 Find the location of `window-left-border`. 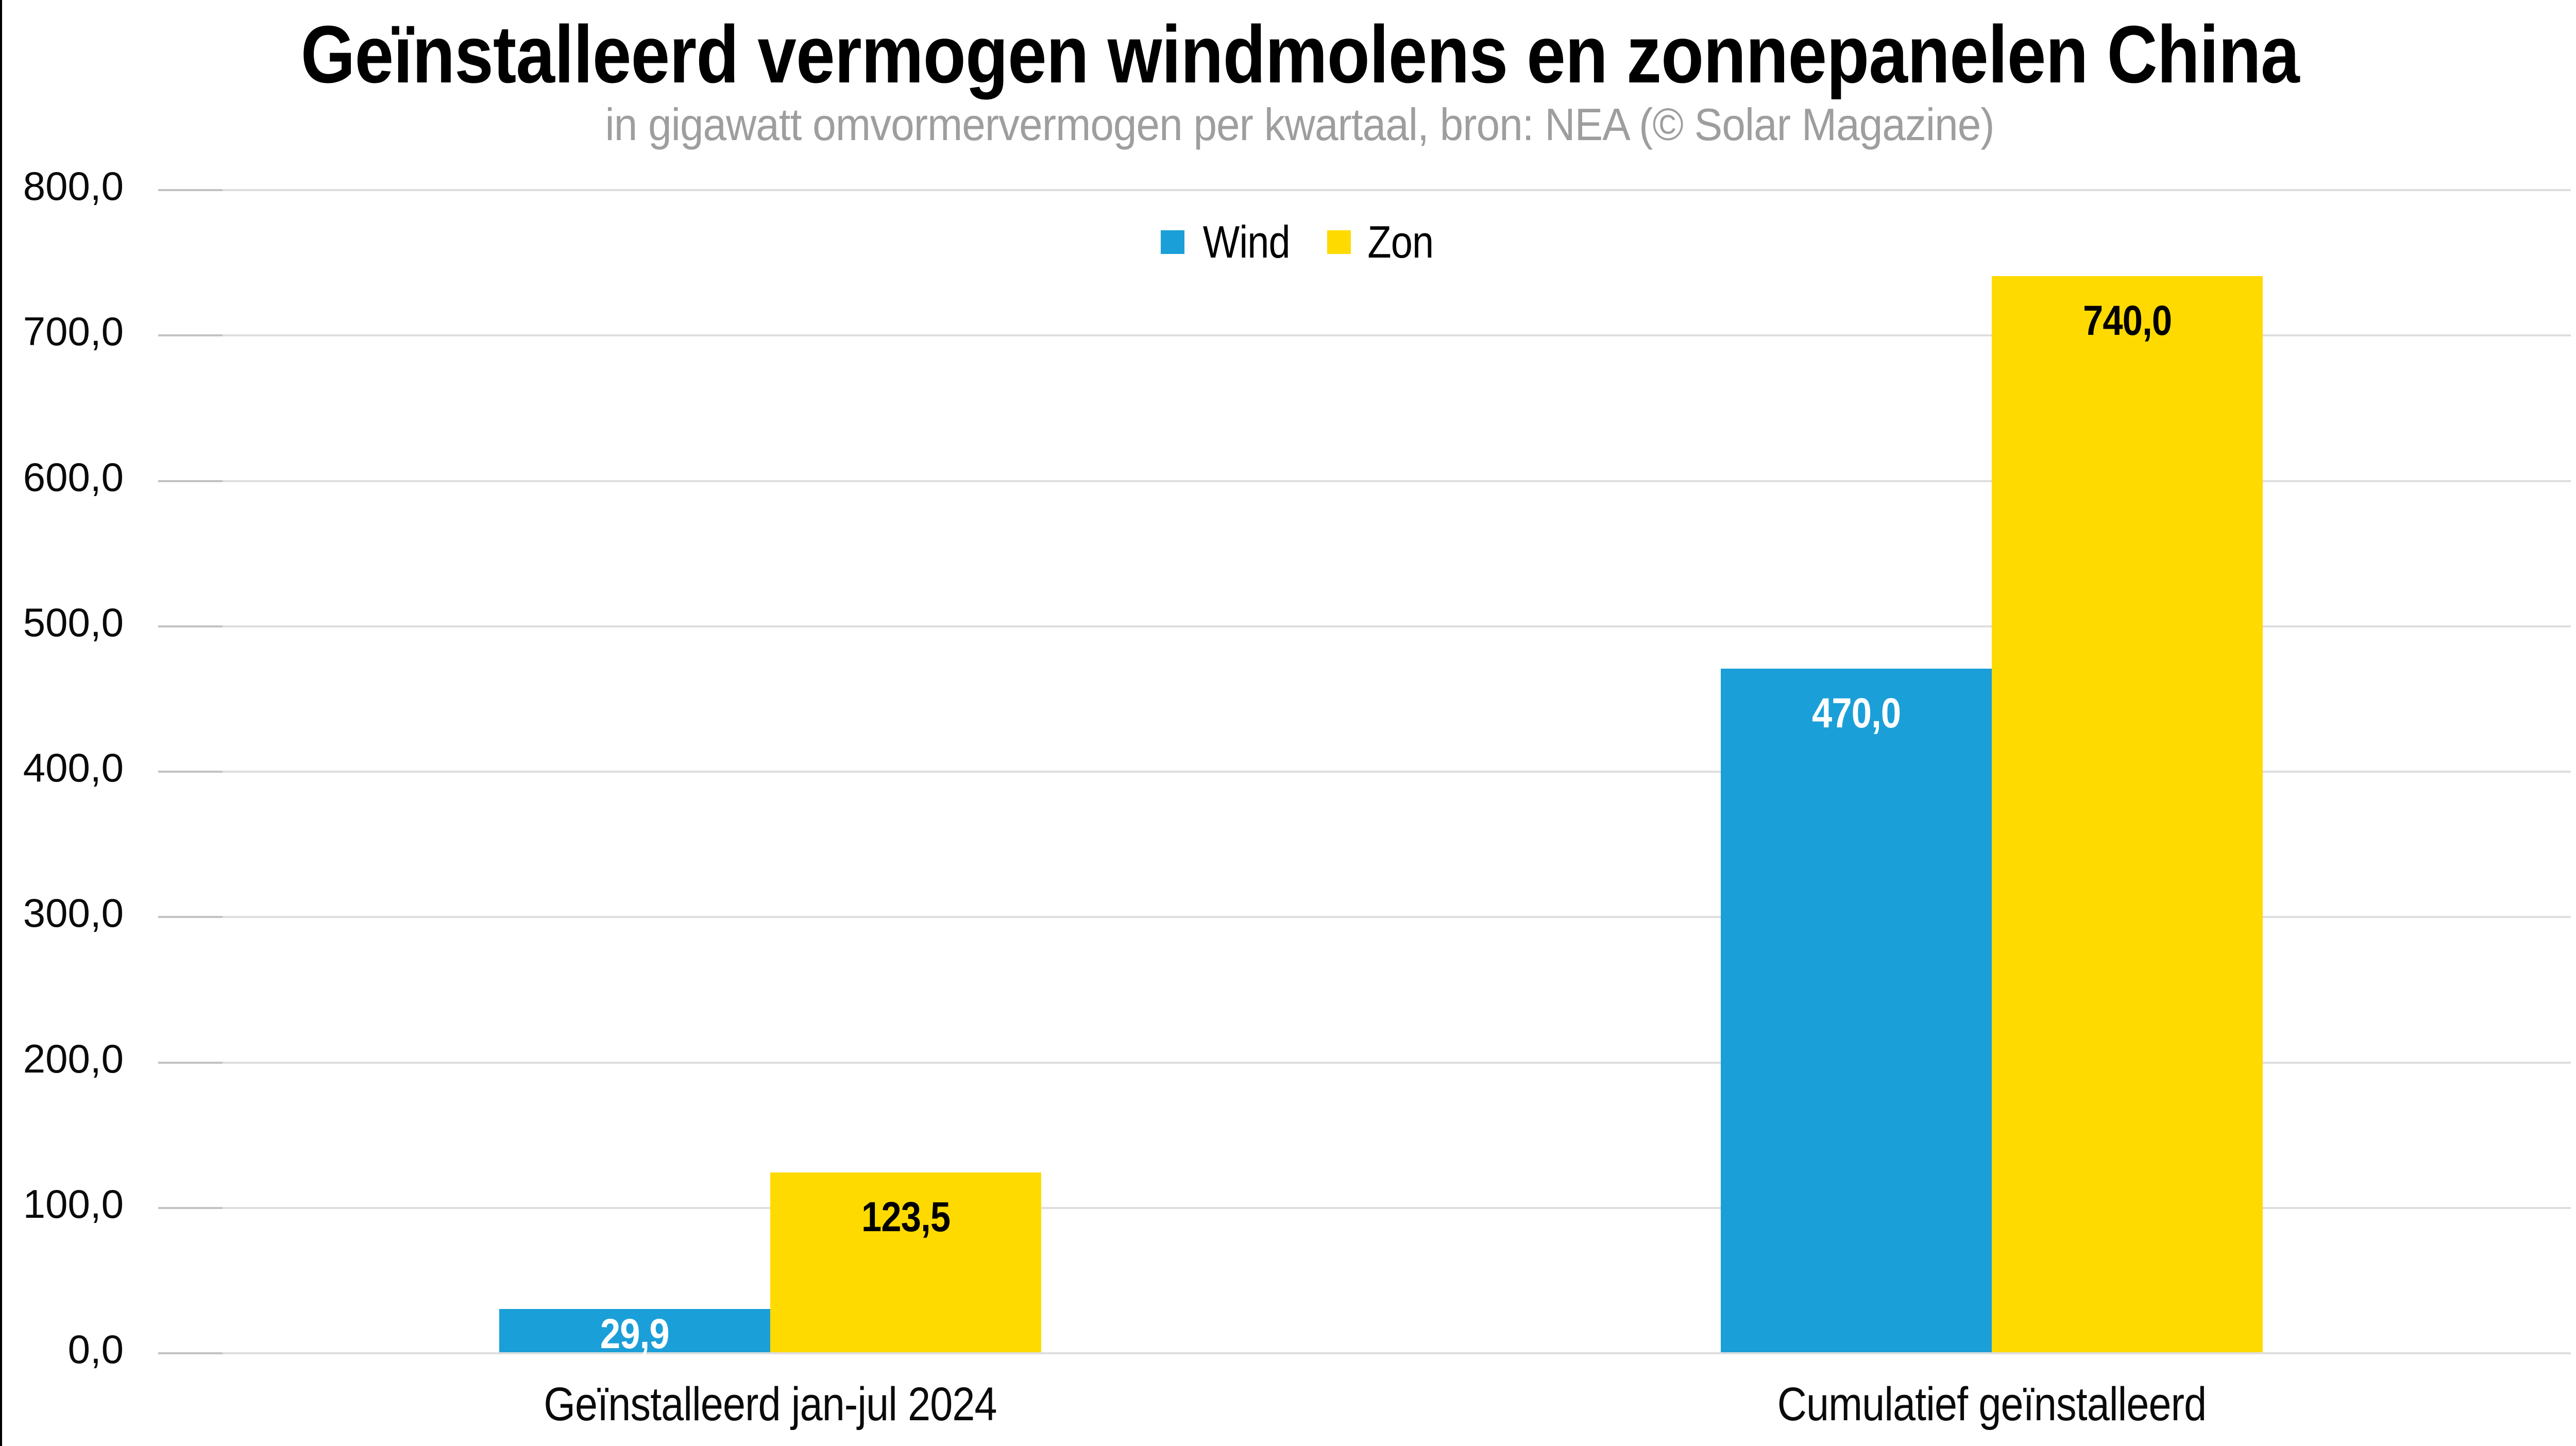

window-left-border is located at coordinates (1, 723).